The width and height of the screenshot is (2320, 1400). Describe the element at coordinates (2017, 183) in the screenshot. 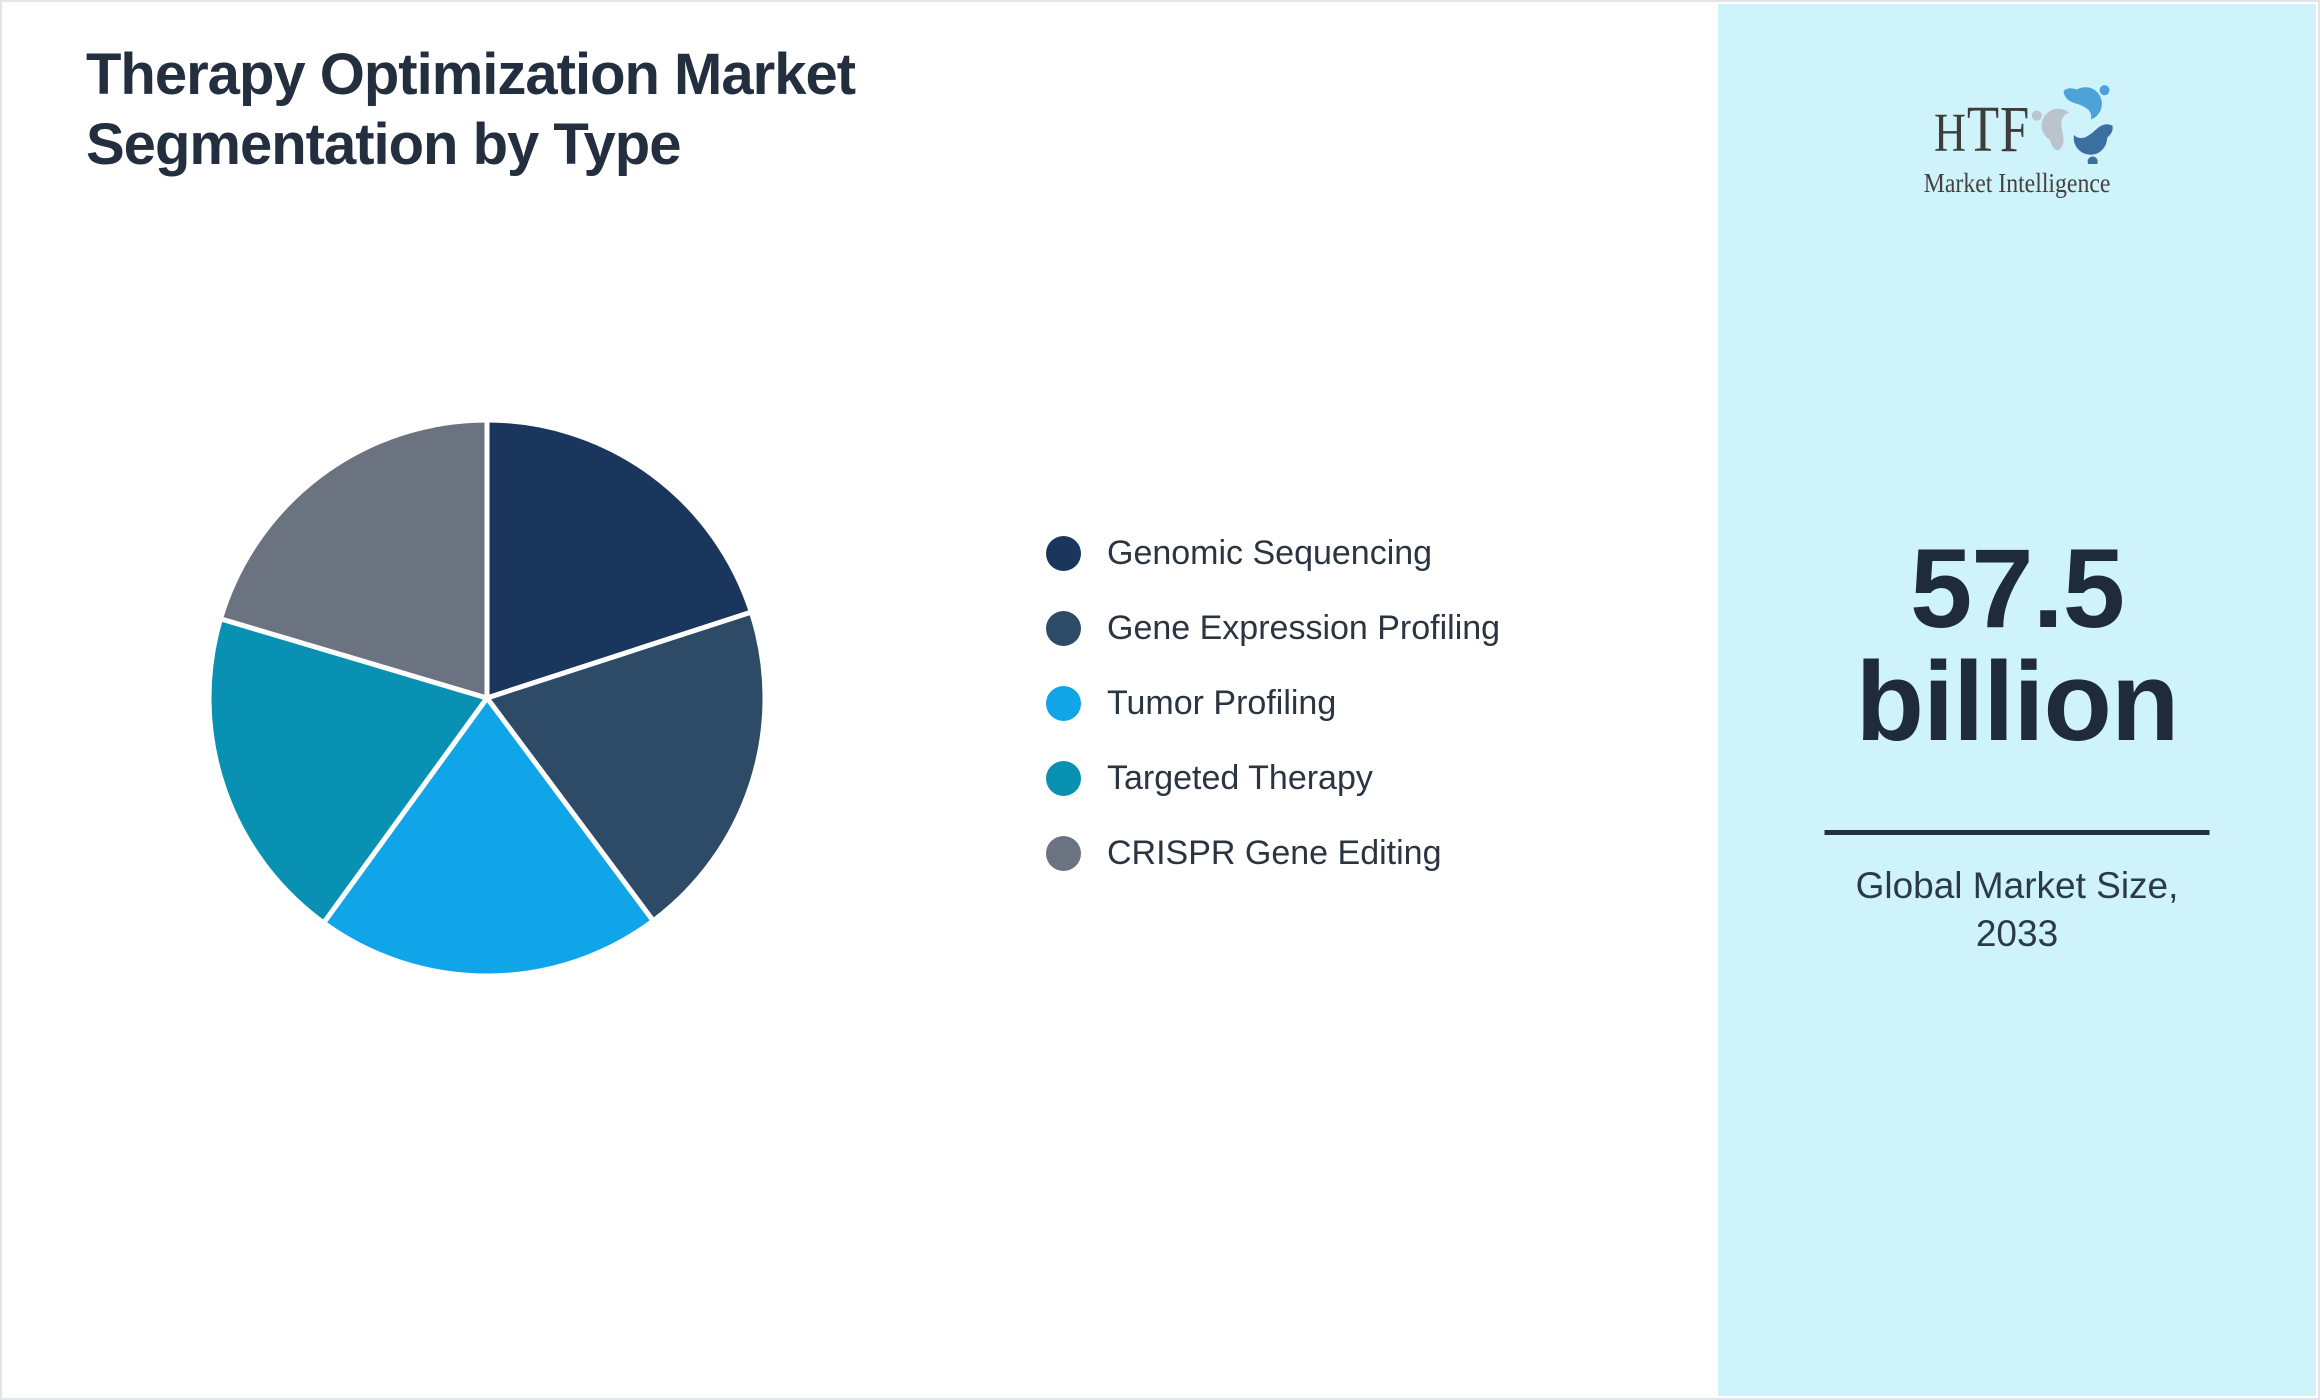

I see `logo-tagline: Market Intelligence` at that location.